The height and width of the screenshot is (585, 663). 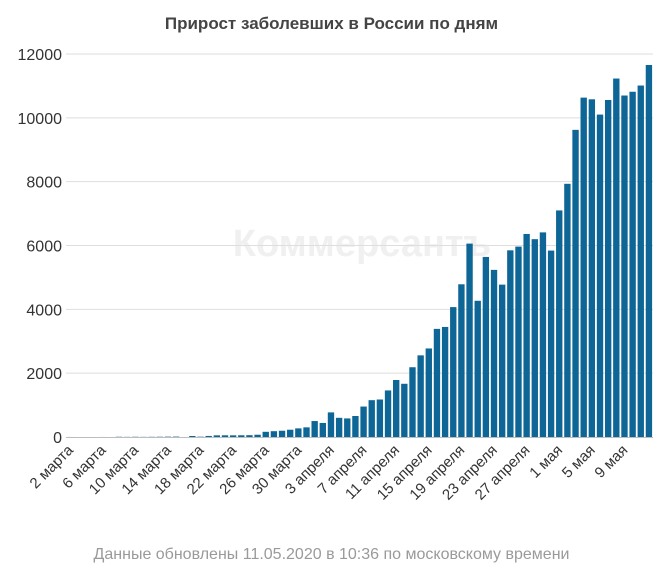 What do you see at coordinates (546, 462) in the screenshot?
I see `x-tick-label: 1 мая` at bounding box center [546, 462].